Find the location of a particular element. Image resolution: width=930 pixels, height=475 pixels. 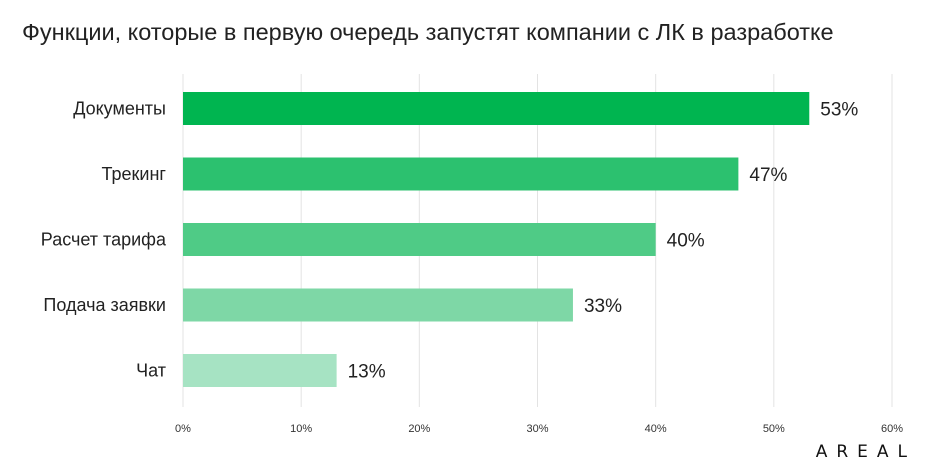

x-tick-label: 10% is located at coordinates (301, 429).